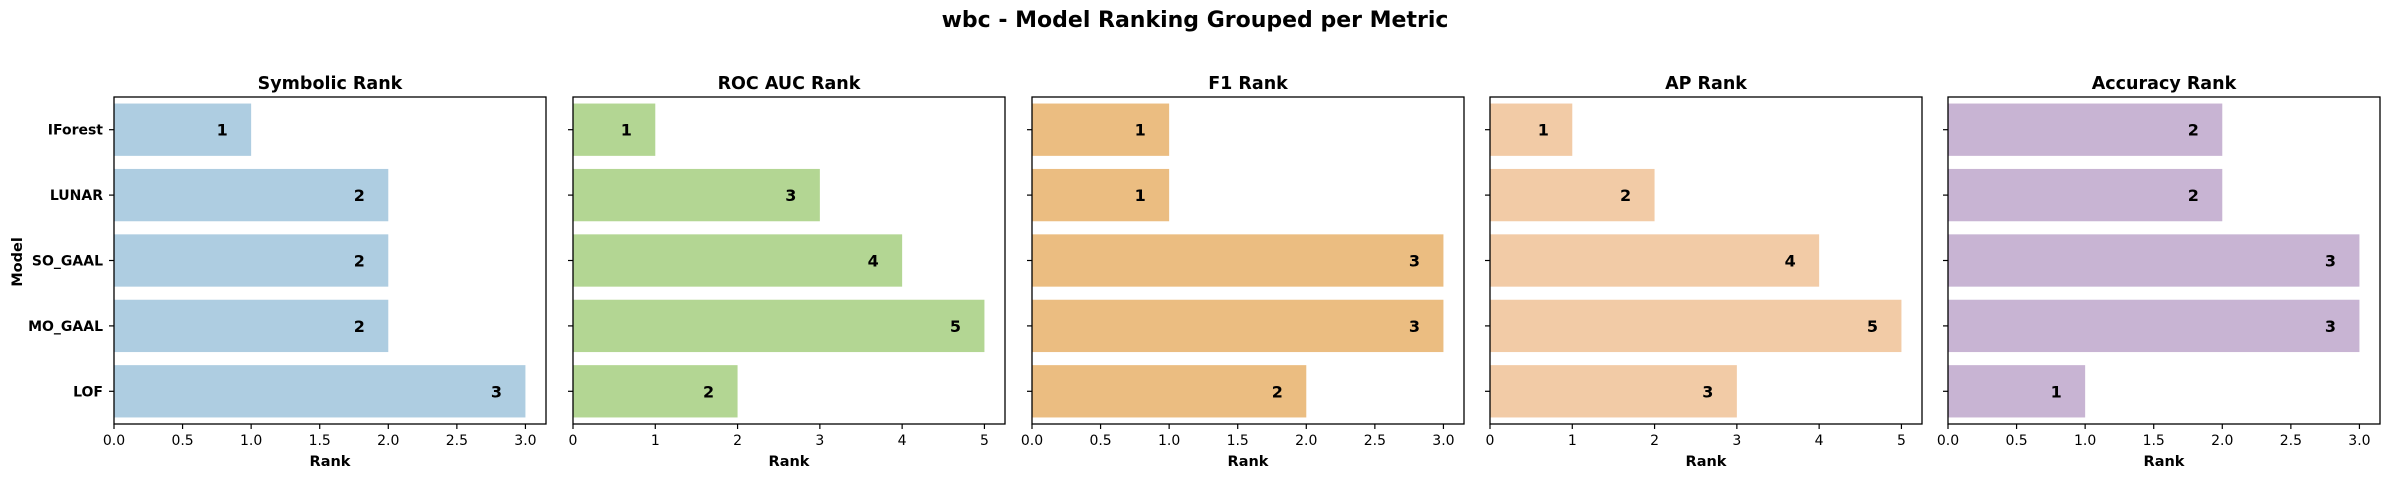 The width and height of the screenshot is (2390, 480). What do you see at coordinates (76, 196) in the screenshot?
I see `category-label: LUNAR` at bounding box center [76, 196].